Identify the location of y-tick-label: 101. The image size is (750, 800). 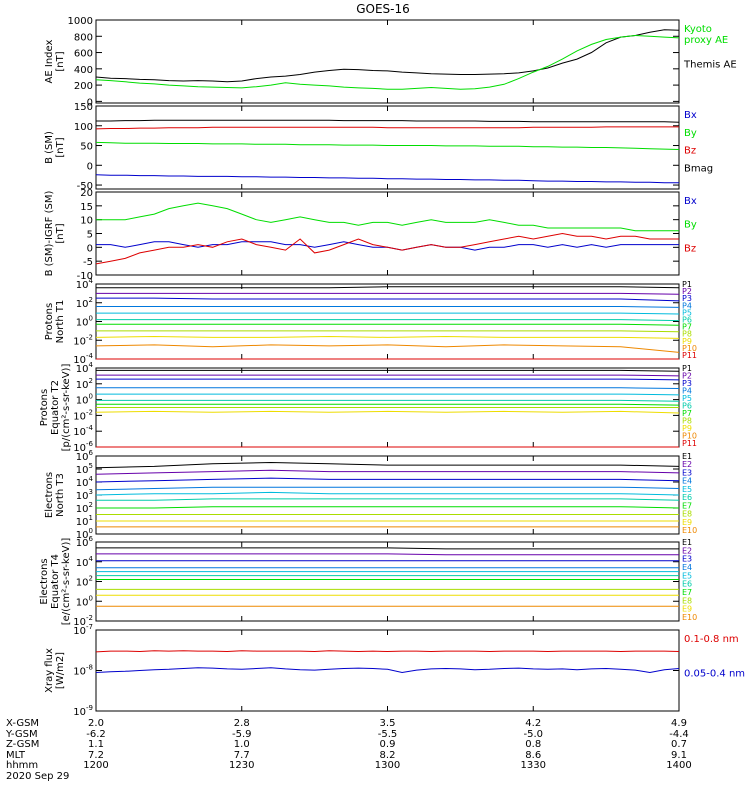
(84, 521).